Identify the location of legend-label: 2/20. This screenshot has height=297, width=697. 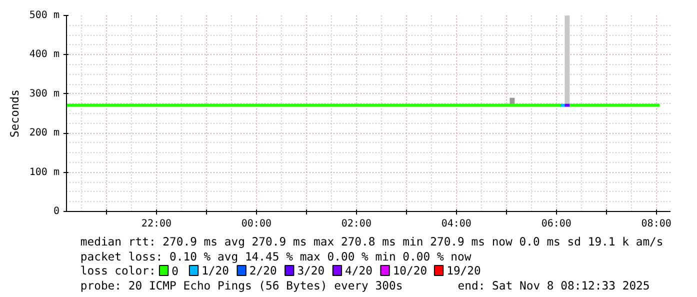
(263, 271).